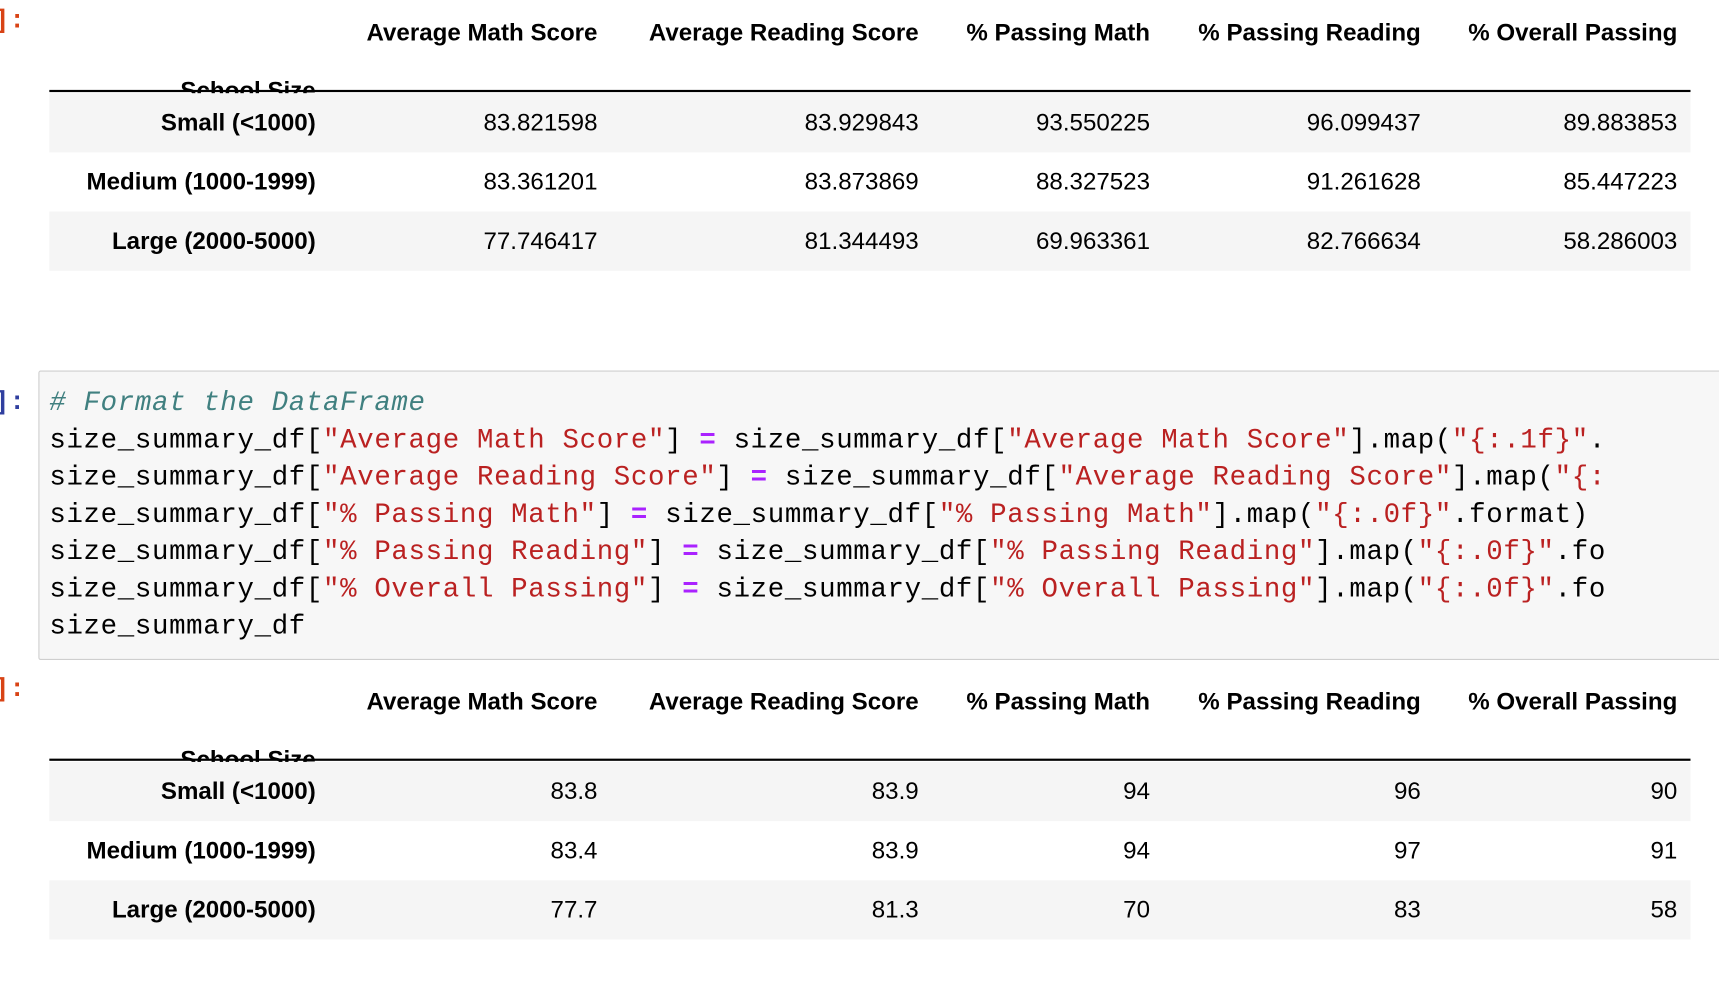 The width and height of the screenshot is (1719, 1003). I want to click on cell: 83.8, so click(574, 791).